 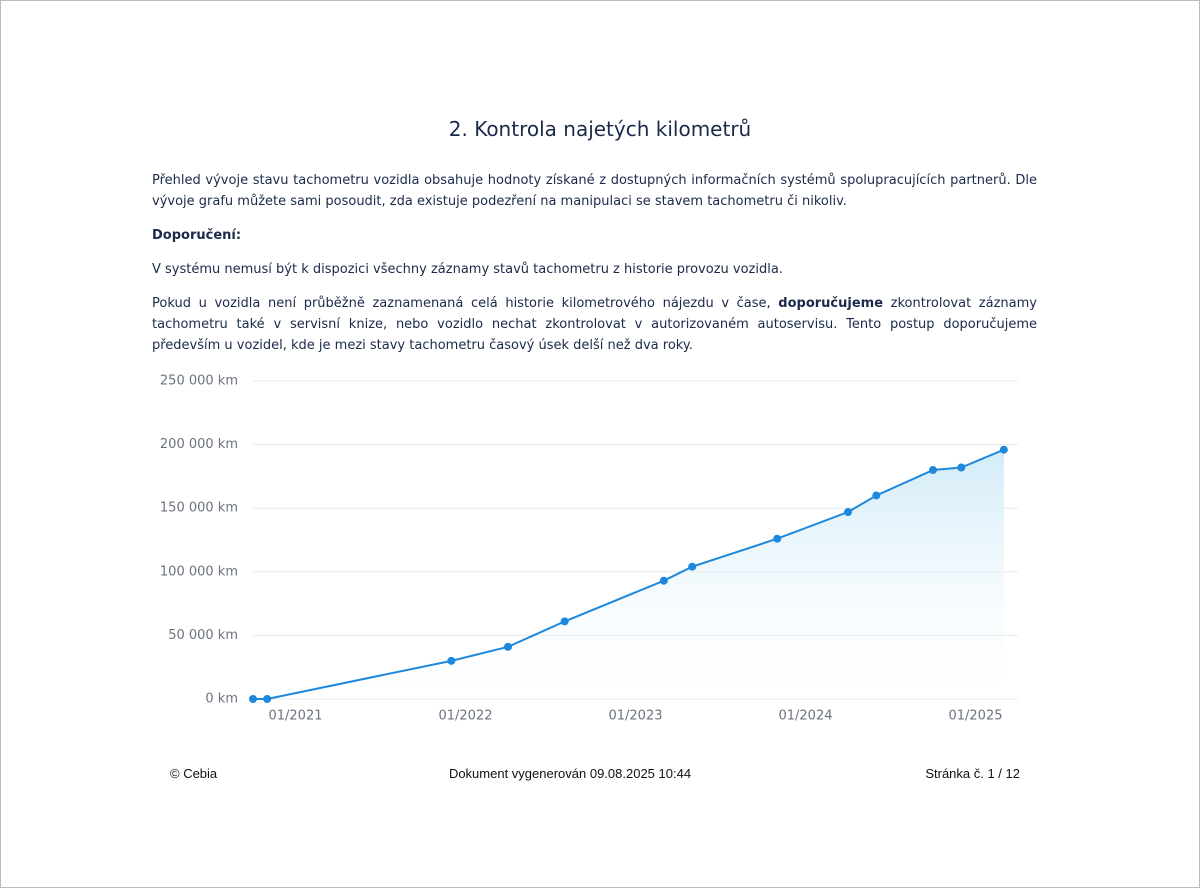 What do you see at coordinates (194, 773) in the screenshot?
I see `footer-left: © Cebia` at bounding box center [194, 773].